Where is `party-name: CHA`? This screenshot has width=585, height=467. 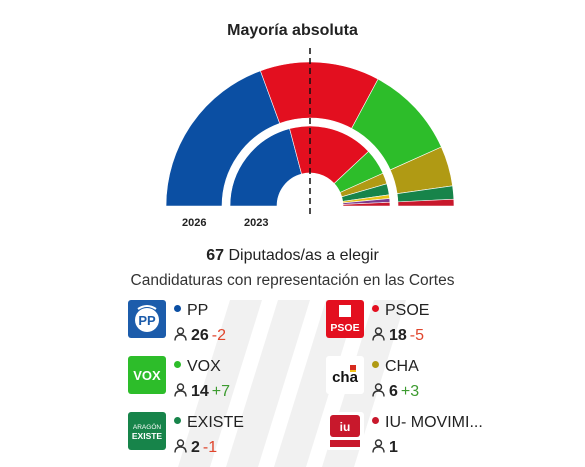
party-name: CHA is located at coordinates (402, 366).